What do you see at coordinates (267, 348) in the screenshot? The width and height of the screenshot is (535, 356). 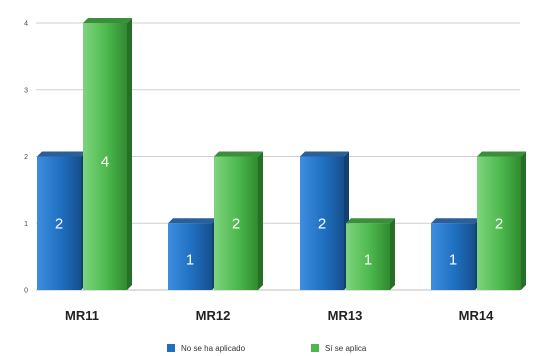 I see `legend: No se ha aplicado Sí se aplica` at bounding box center [267, 348].